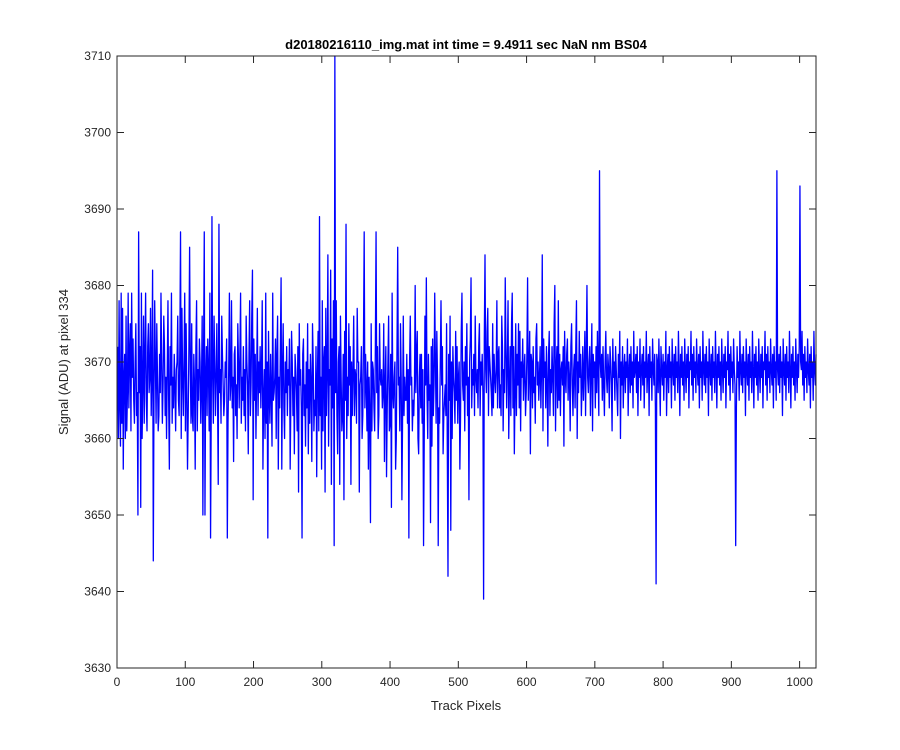 This screenshot has height=750, width=900. Describe the element at coordinates (527, 682) in the screenshot. I see `x-tick-label: 600` at that location.